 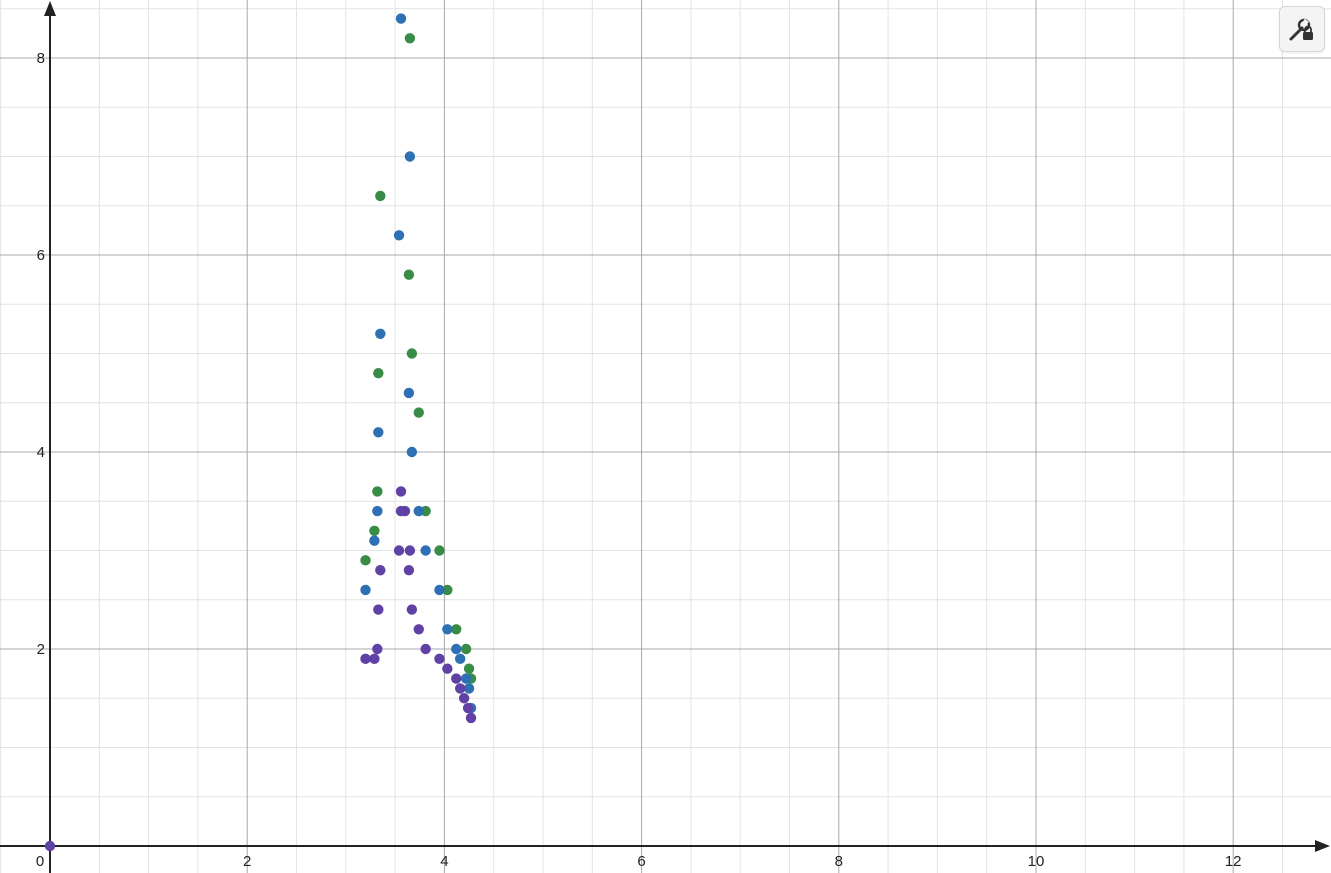 What do you see at coordinates (41, 58) in the screenshot?
I see `y-tick-label: 8` at bounding box center [41, 58].